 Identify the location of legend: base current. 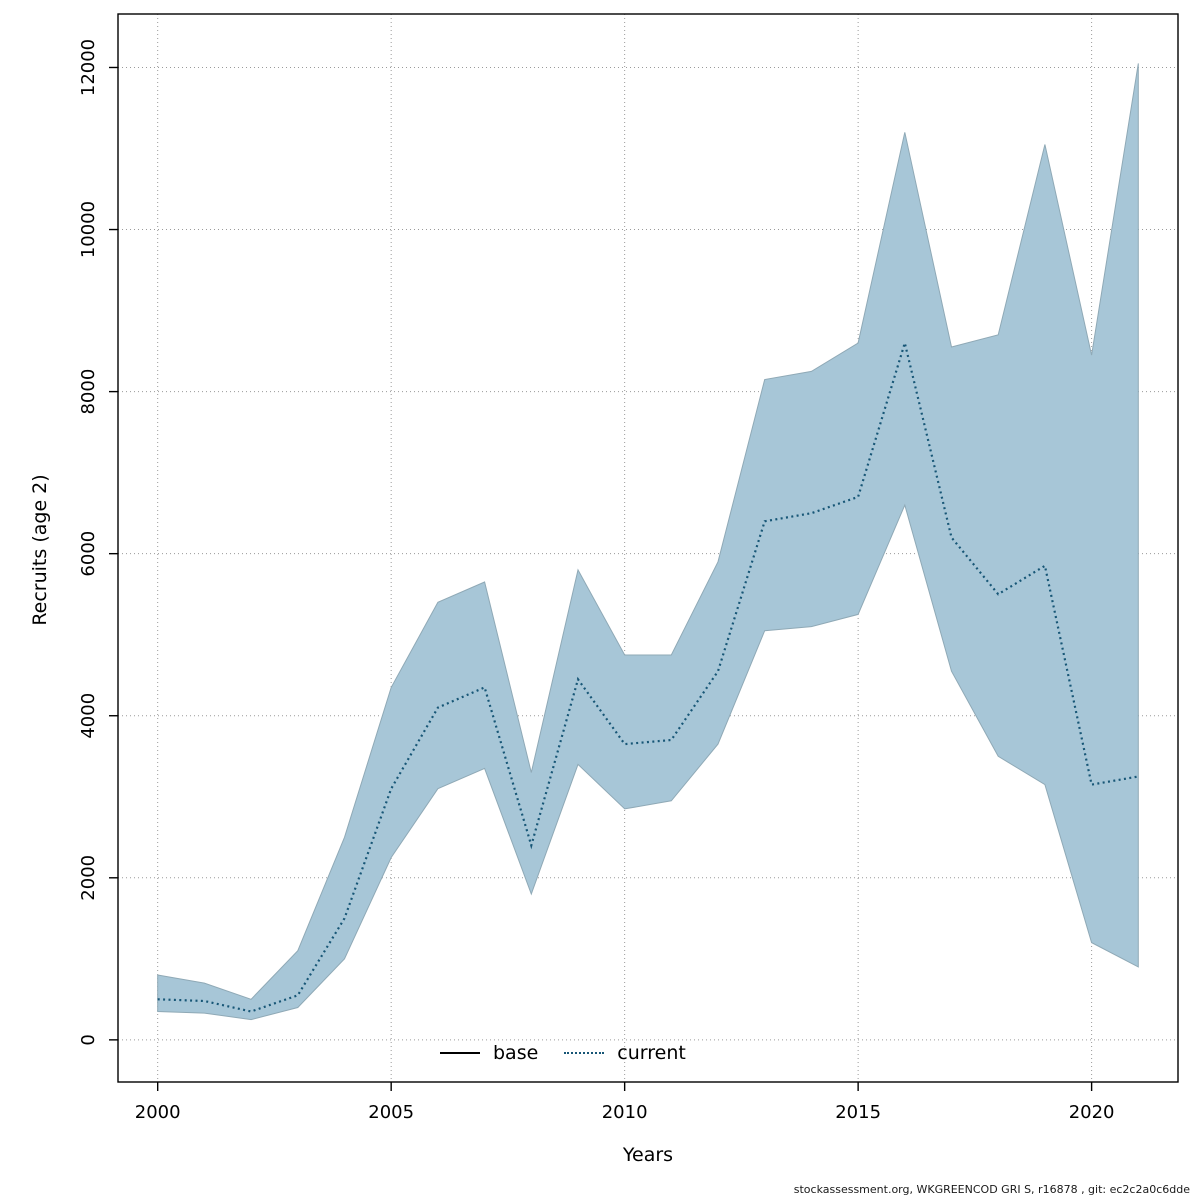
(563, 1053).